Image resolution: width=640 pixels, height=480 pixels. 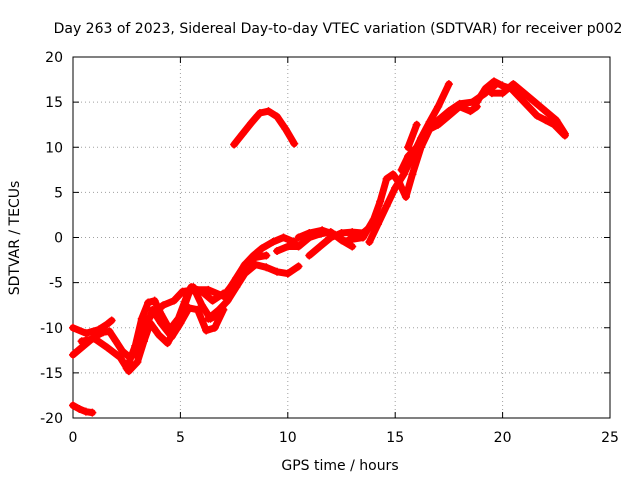 What do you see at coordinates (51, 419) in the screenshot?
I see `y-tick-label: -20` at bounding box center [51, 419].